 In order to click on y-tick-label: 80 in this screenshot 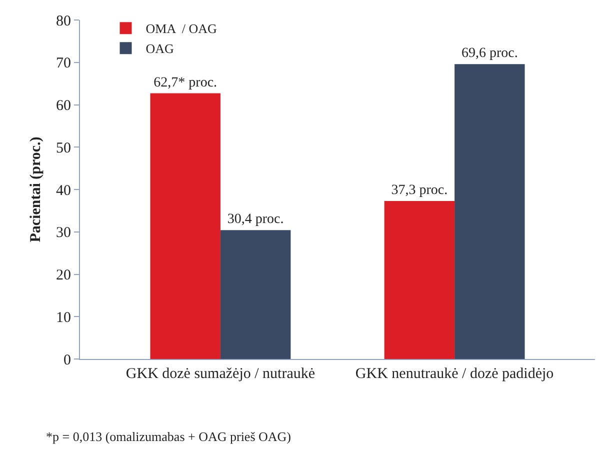, I will do `click(63, 21)`.